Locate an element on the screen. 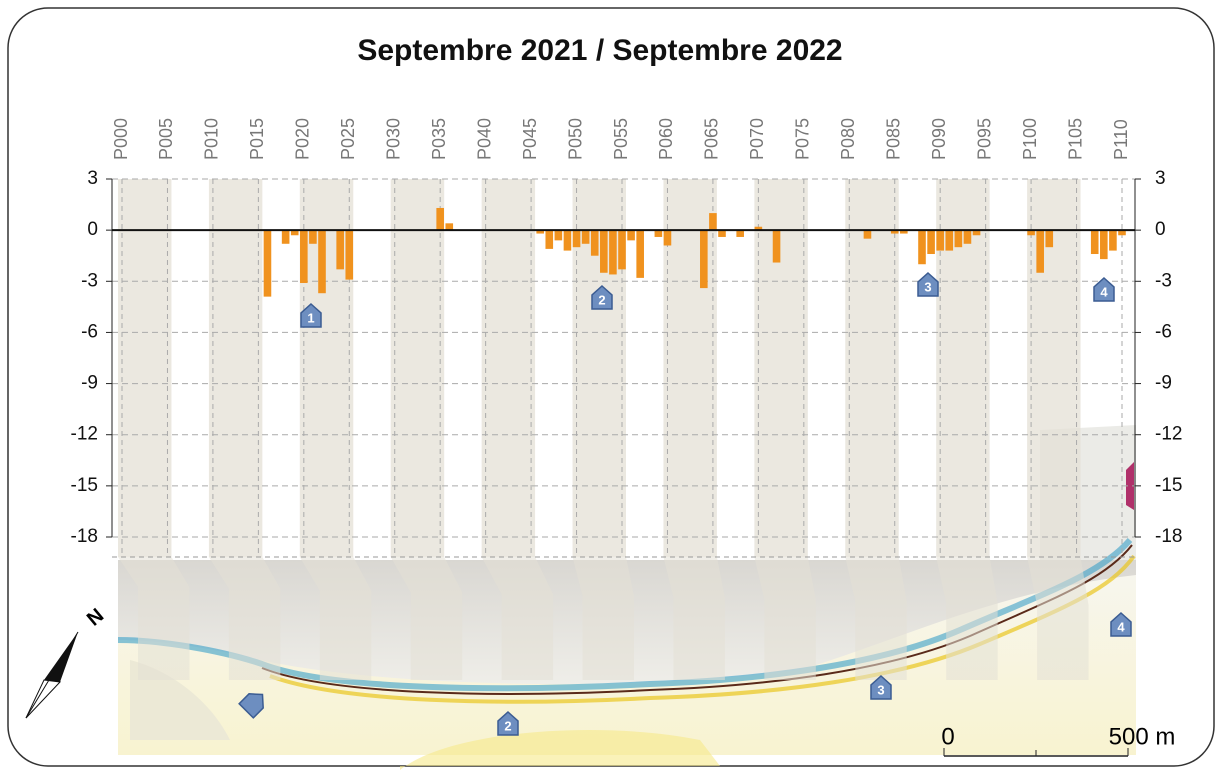 The width and height of the screenshot is (1223, 772). marker-label: 3 is located at coordinates (927, 286).